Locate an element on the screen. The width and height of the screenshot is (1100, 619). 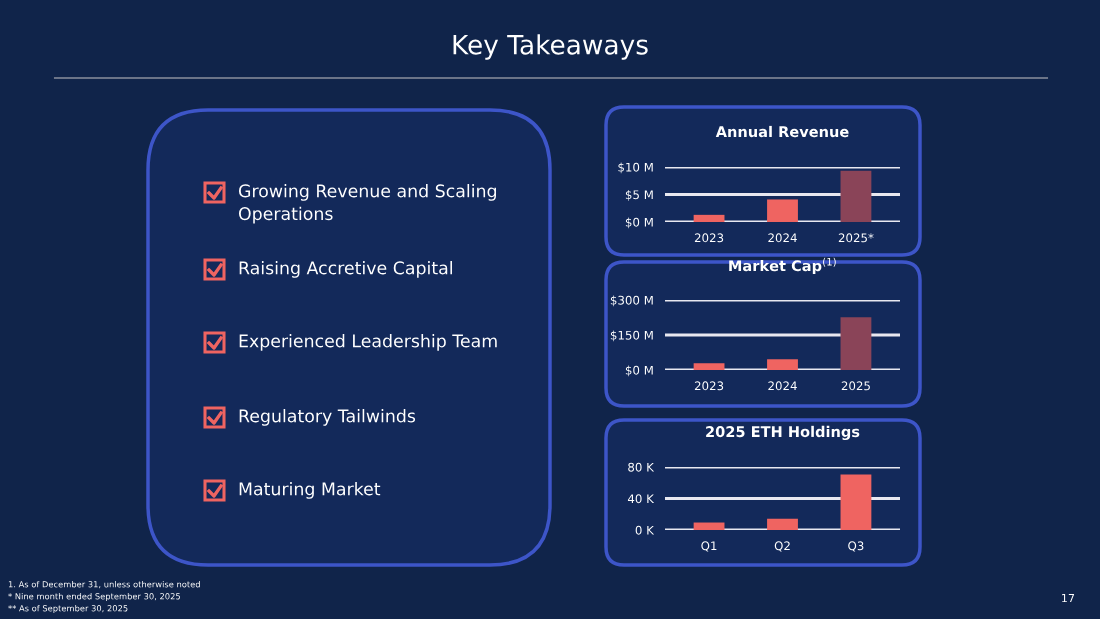
y-tick-label: $10 M is located at coordinates (635, 168).